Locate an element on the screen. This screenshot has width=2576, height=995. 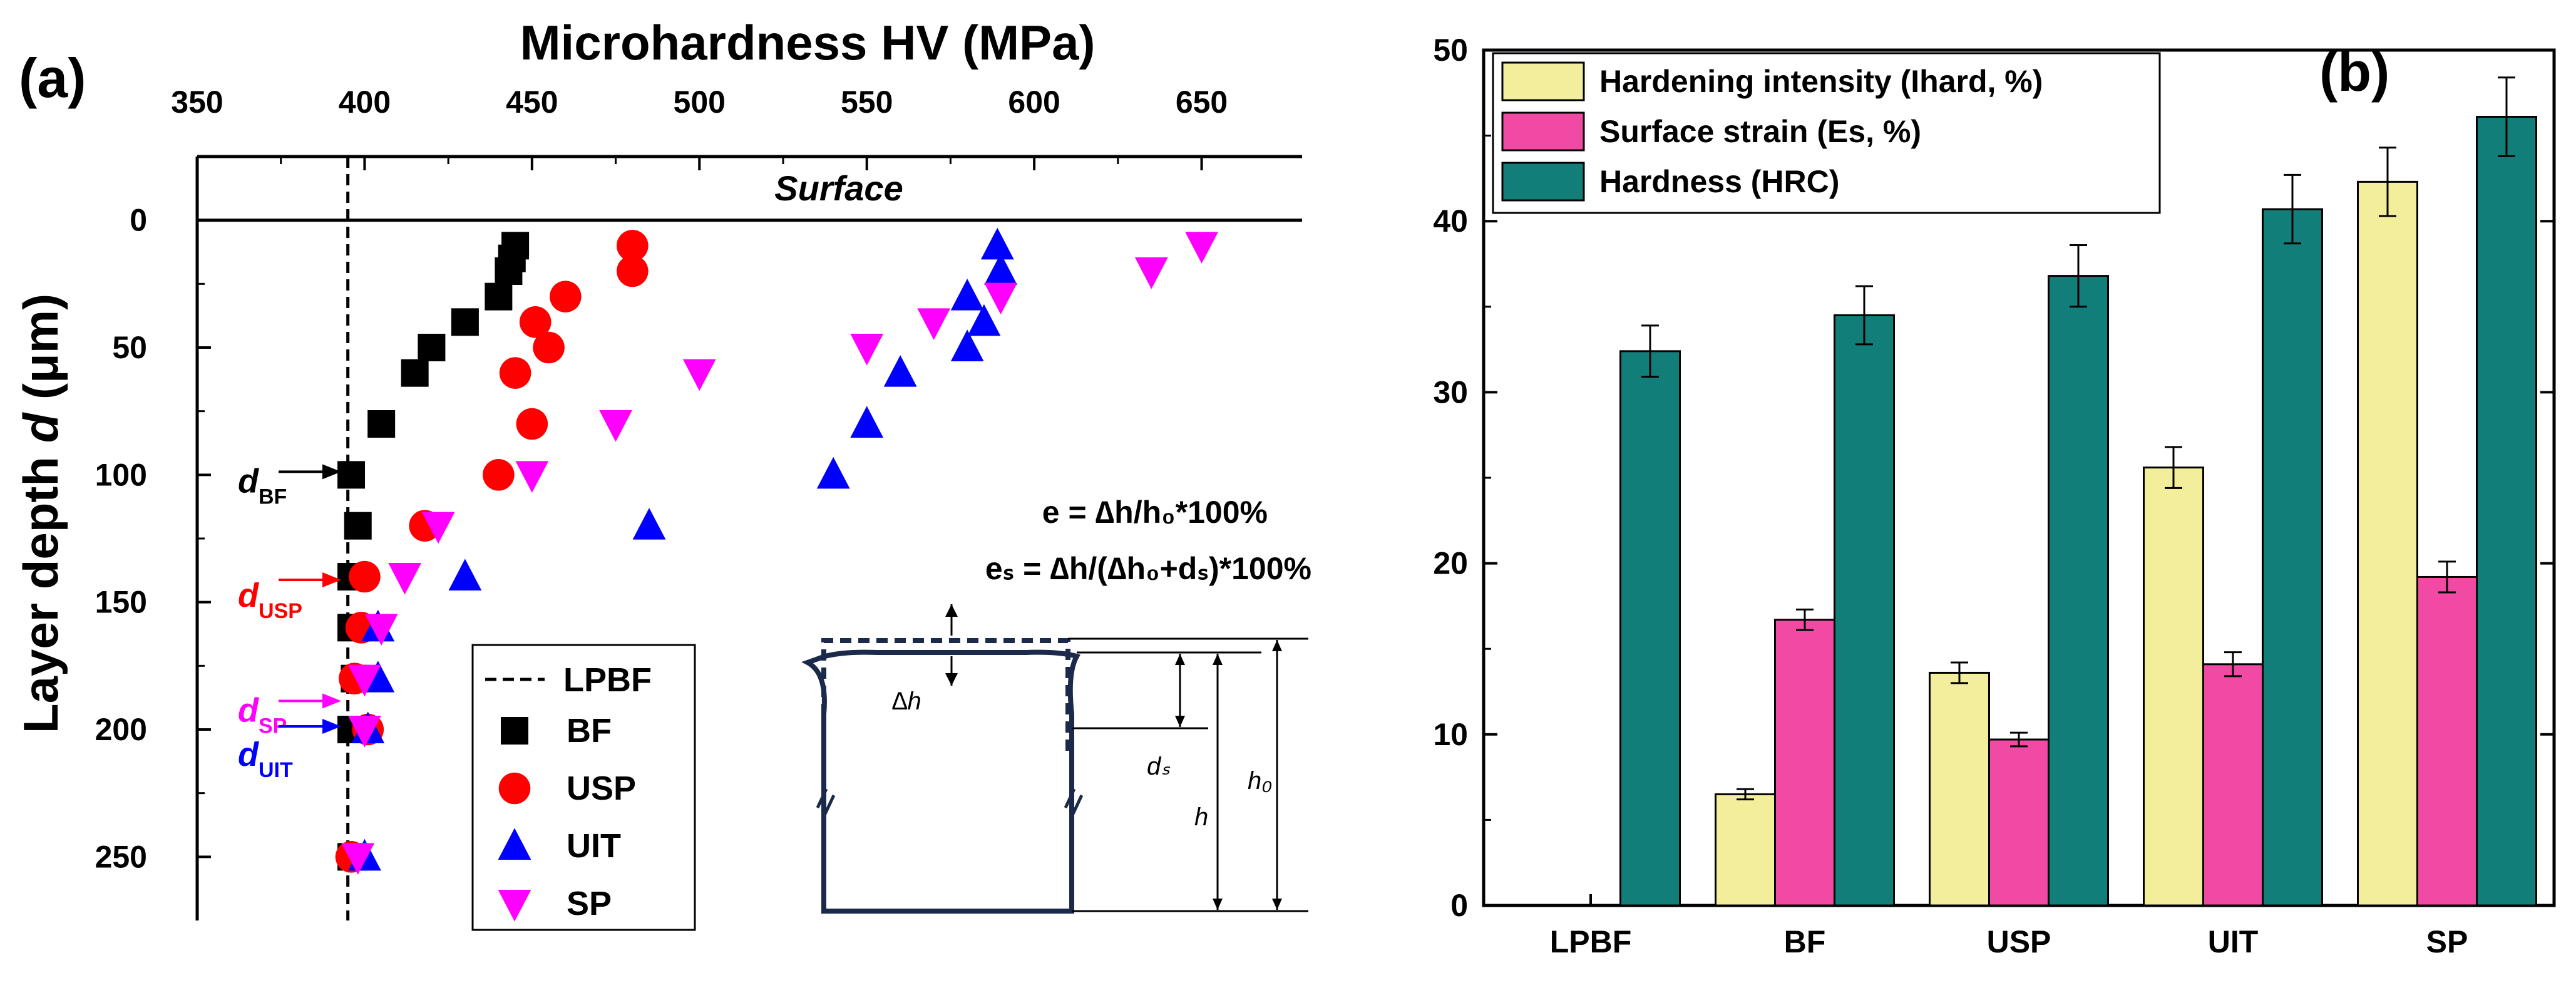
deformed-profile is located at coordinates (940, 781).